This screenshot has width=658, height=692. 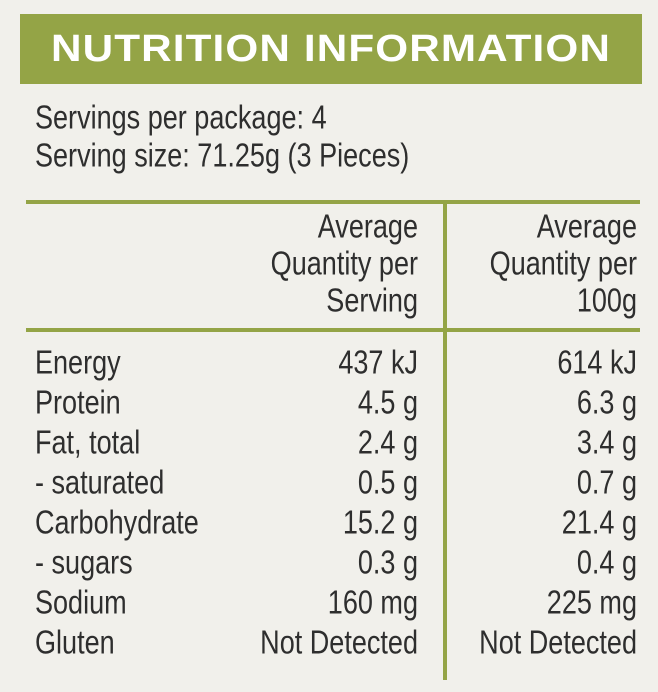 I want to click on row-label: Fat, total, so click(x=87, y=443).